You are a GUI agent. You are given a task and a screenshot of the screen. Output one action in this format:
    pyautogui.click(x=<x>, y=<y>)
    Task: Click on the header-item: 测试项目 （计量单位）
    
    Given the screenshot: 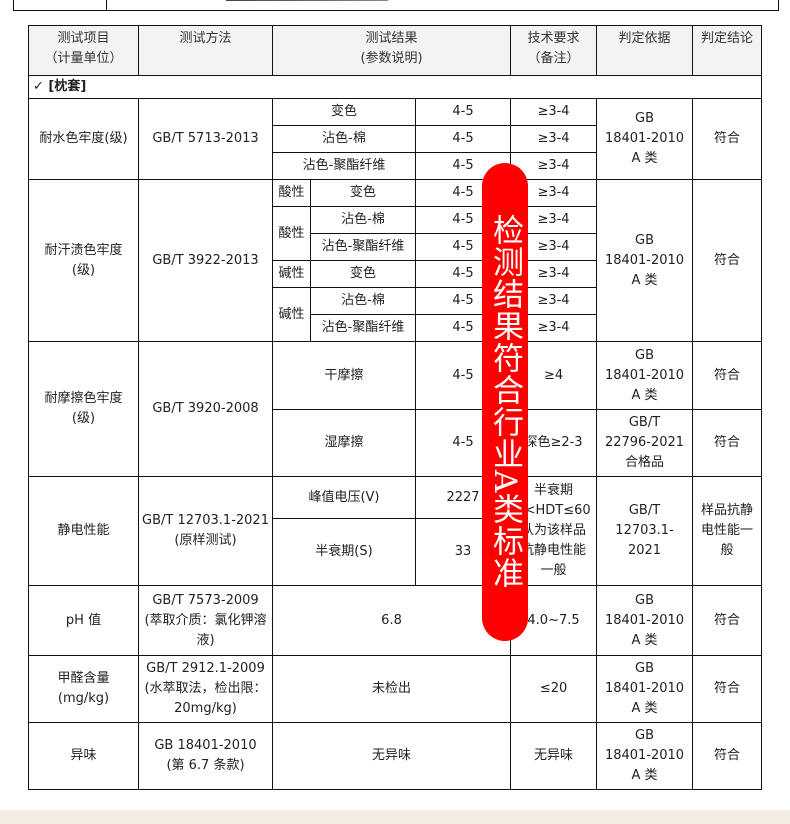 What is the action you would take?
    pyautogui.click(x=83, y=50)
    